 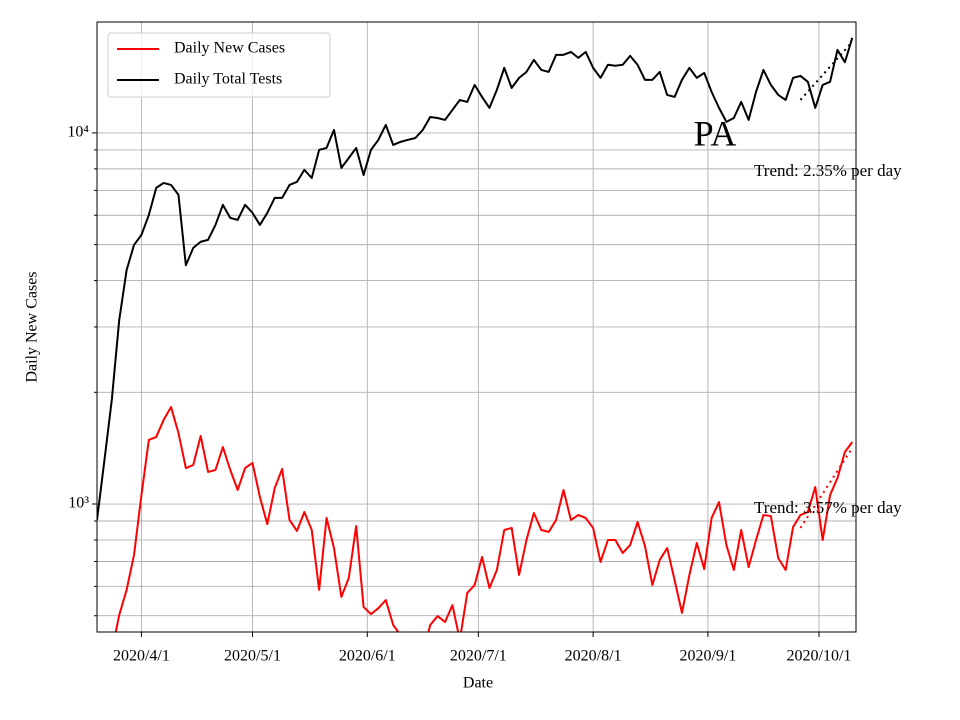 What do you see at coordinates (78, 132) in the screenshot?
I see `y-tick-label: 10⁴` at bounding box center [78, 132].